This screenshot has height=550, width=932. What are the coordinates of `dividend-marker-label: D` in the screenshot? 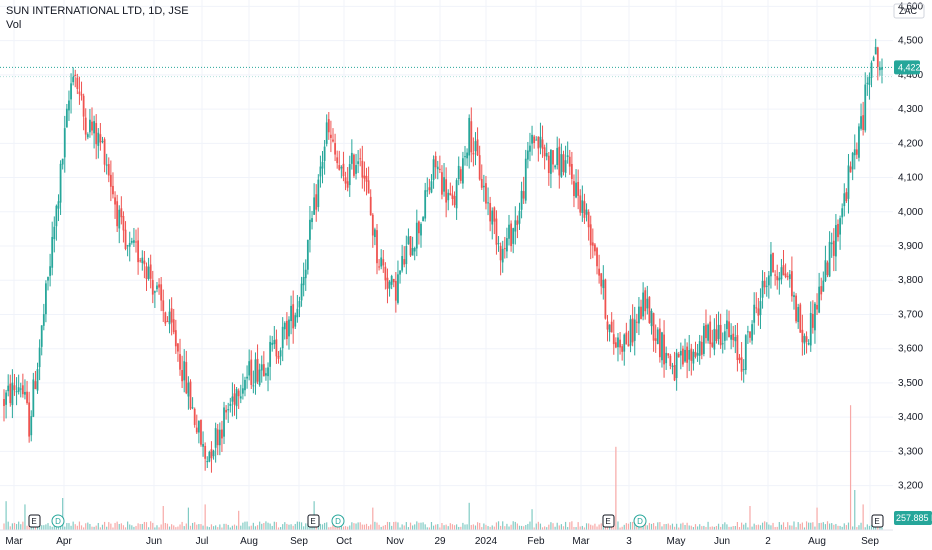 It's located at (58, 521).